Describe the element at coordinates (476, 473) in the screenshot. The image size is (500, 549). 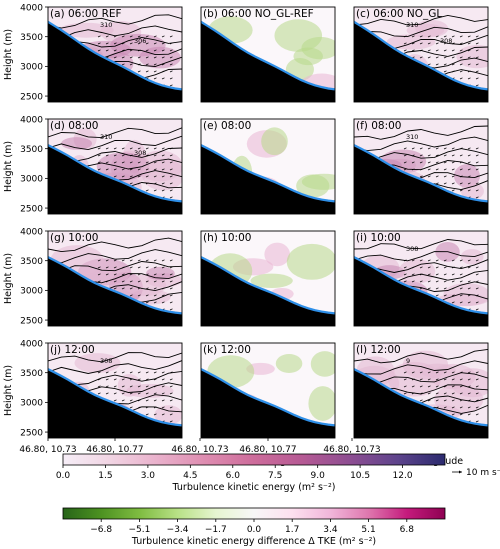
I see `wind-reference: 10 m s⁻¹` at that location.